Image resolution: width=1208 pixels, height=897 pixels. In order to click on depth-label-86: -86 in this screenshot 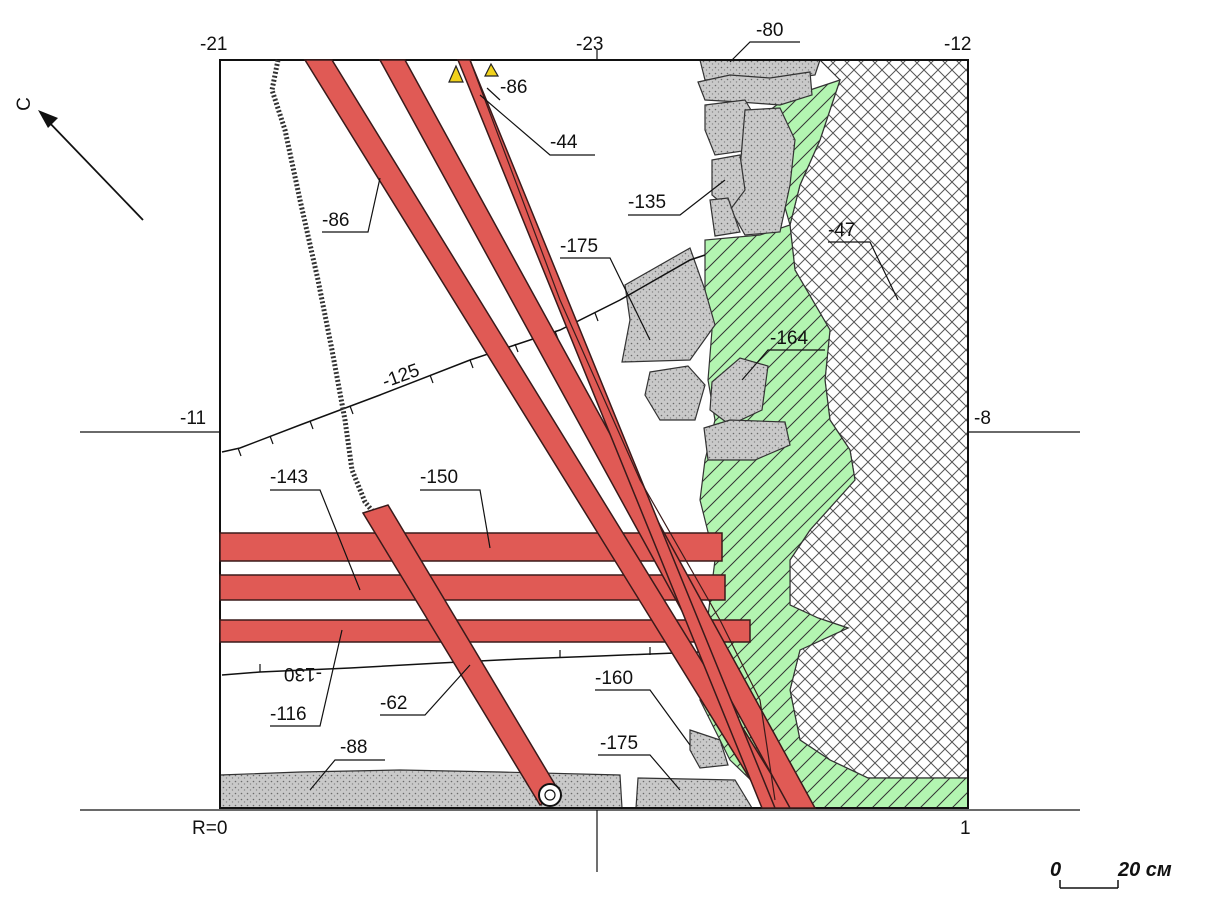, I will do `click(335, 220)`.